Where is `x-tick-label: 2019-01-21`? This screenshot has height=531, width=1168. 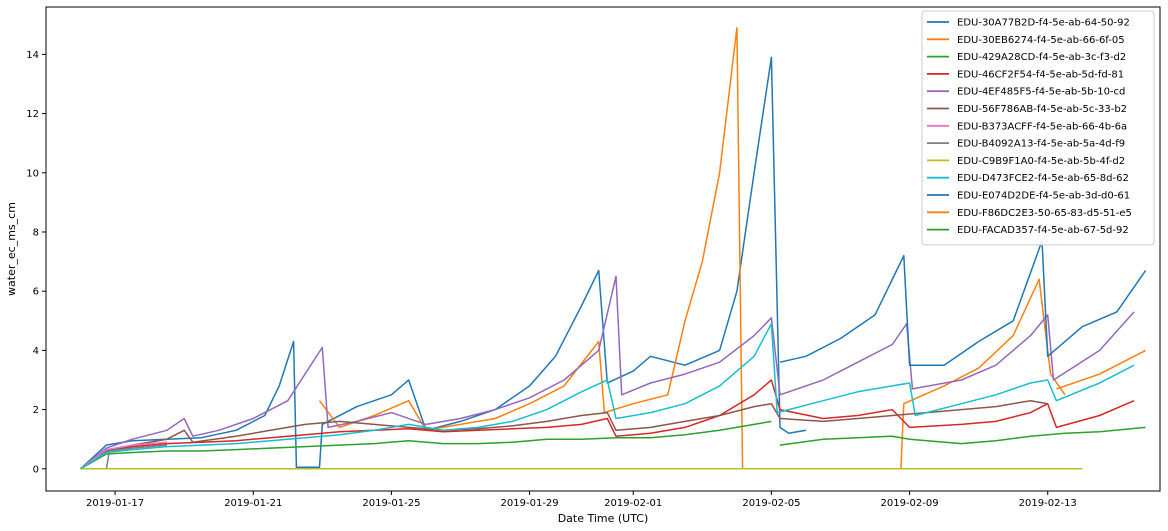 x-tick-label: 2019-01-21 is located at coordinates (253, 503).